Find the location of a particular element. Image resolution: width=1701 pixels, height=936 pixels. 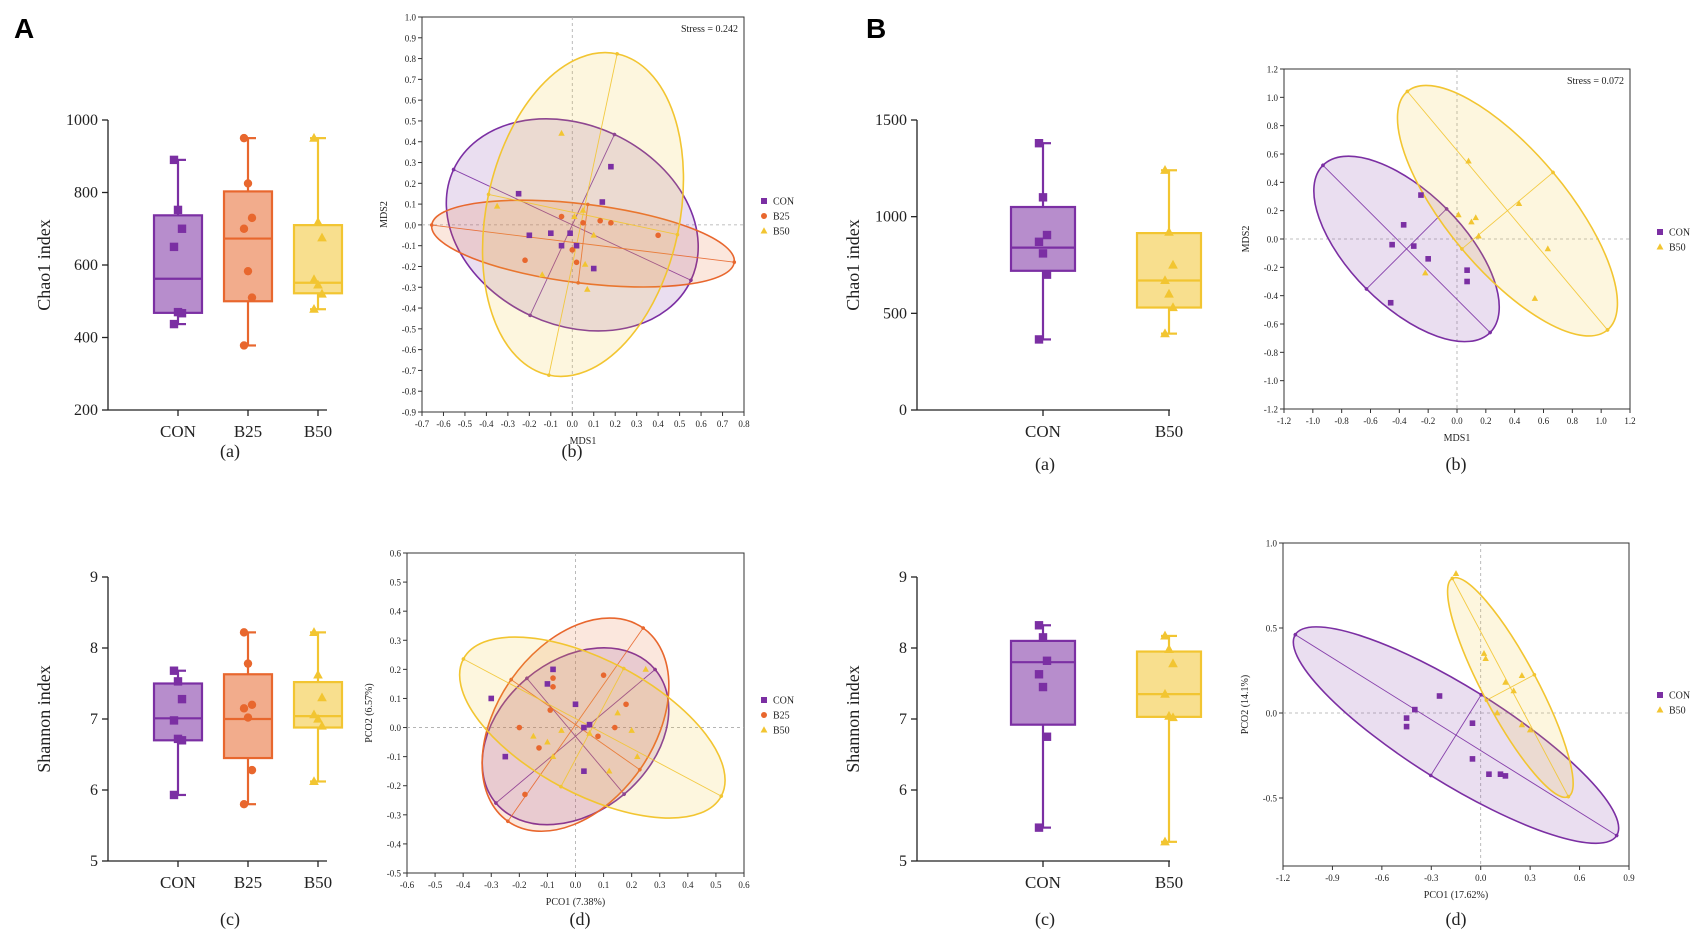

ellipse-con is located at coordinates (1456, 735).